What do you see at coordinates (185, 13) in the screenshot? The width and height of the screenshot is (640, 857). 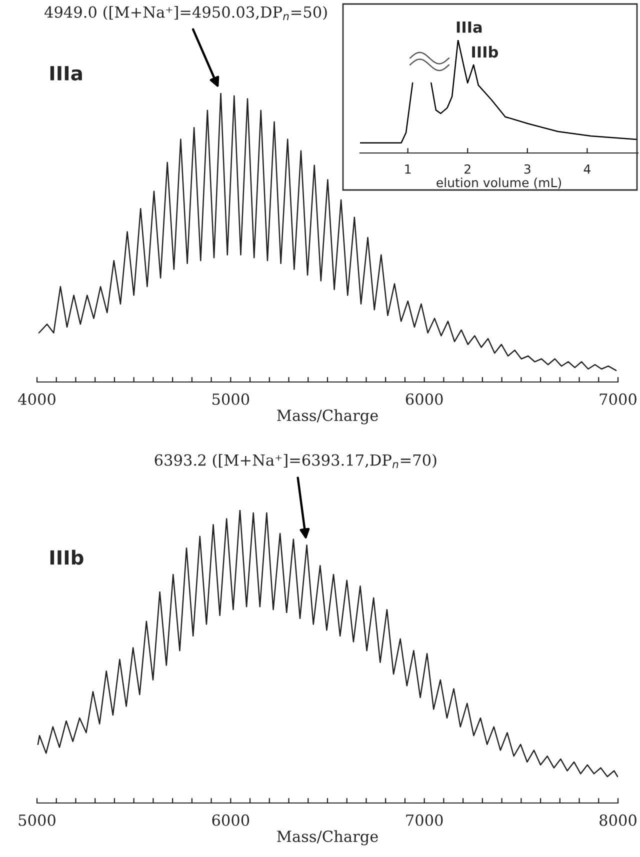 I see `annotation: 4949.0 ([M+Na⁺]=4950.03,DP$_{n}$=50)` at bounding box center [185, 13].